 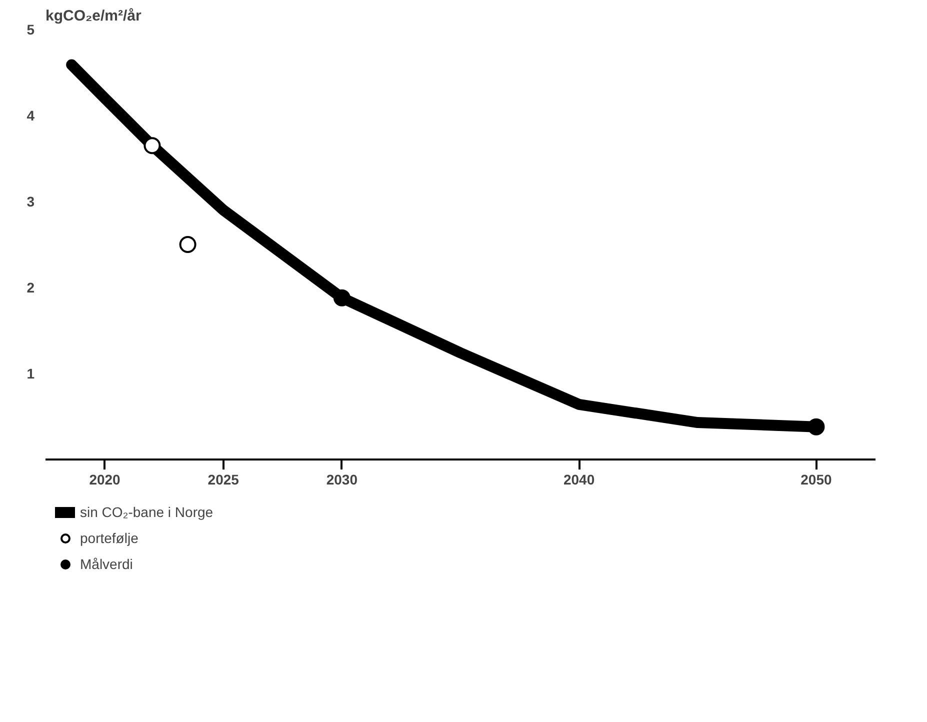 I want to click on legend-label: Målverdi, so click(x=106, y=564).